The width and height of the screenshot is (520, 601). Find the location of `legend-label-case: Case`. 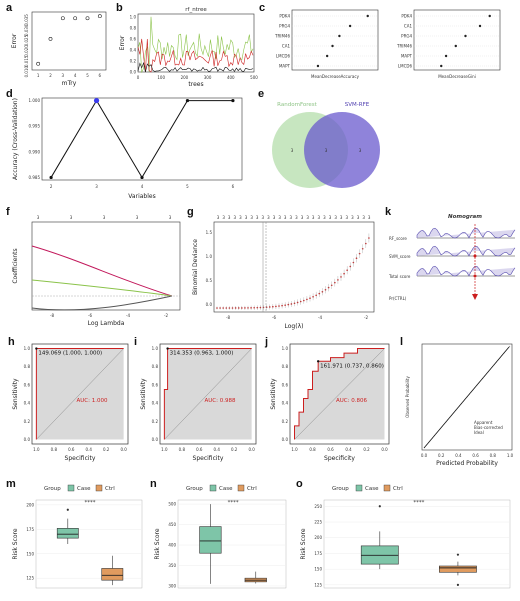

legend-label-case: Case is located at coordinates (84, 489).